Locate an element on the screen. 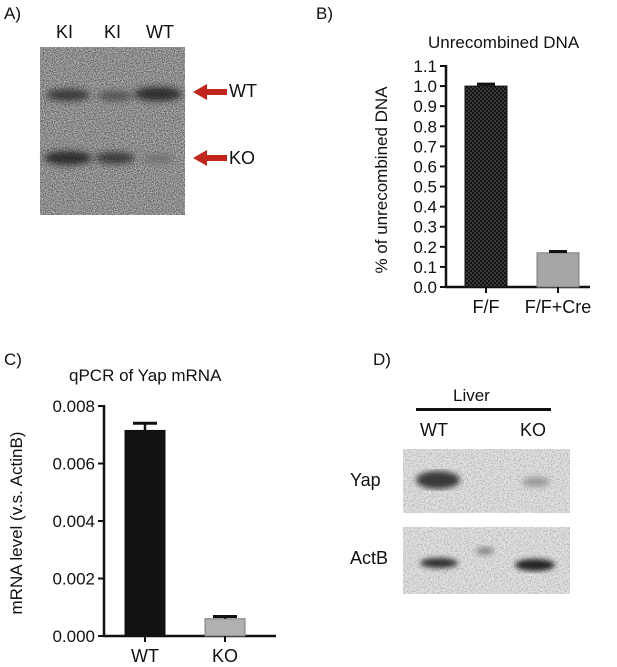 This screenshot has width=617, height=667. lane-label-wt: WT is located at coordinates (434, 430).